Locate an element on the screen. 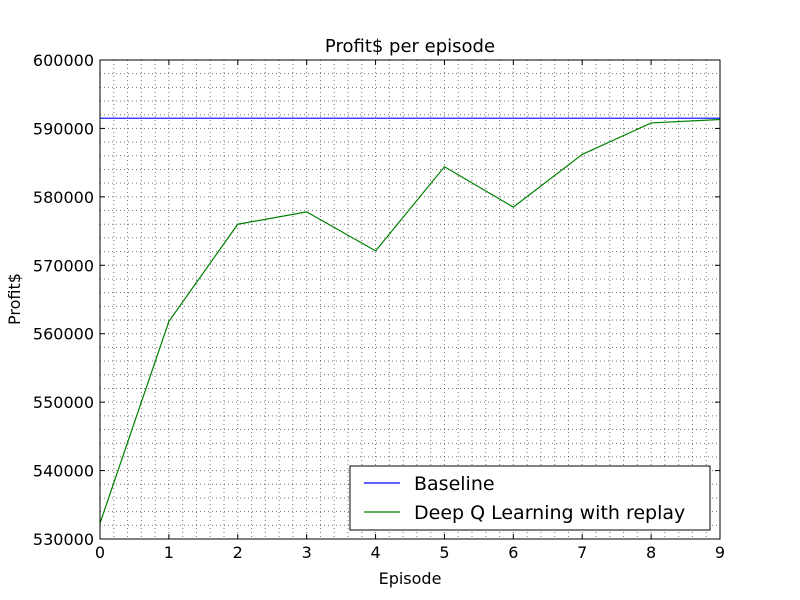 The height and width of the screenshot is (600, 800). x-tick-label: 9 is located at coordinates (720, 552).